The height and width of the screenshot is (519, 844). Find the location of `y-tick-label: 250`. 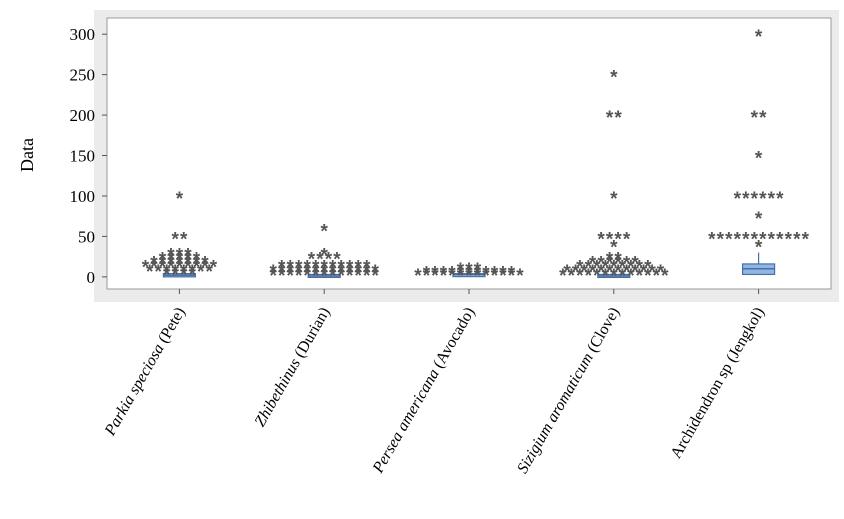

y-tick-label: 250 is located at coordinates (83, 75).